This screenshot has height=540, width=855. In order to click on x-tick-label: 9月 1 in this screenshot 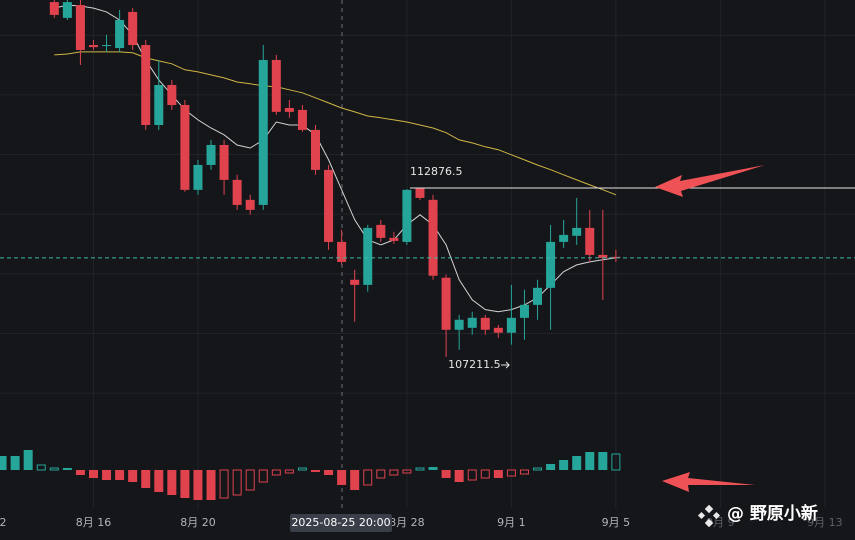, I will do `click(511, 522)`.